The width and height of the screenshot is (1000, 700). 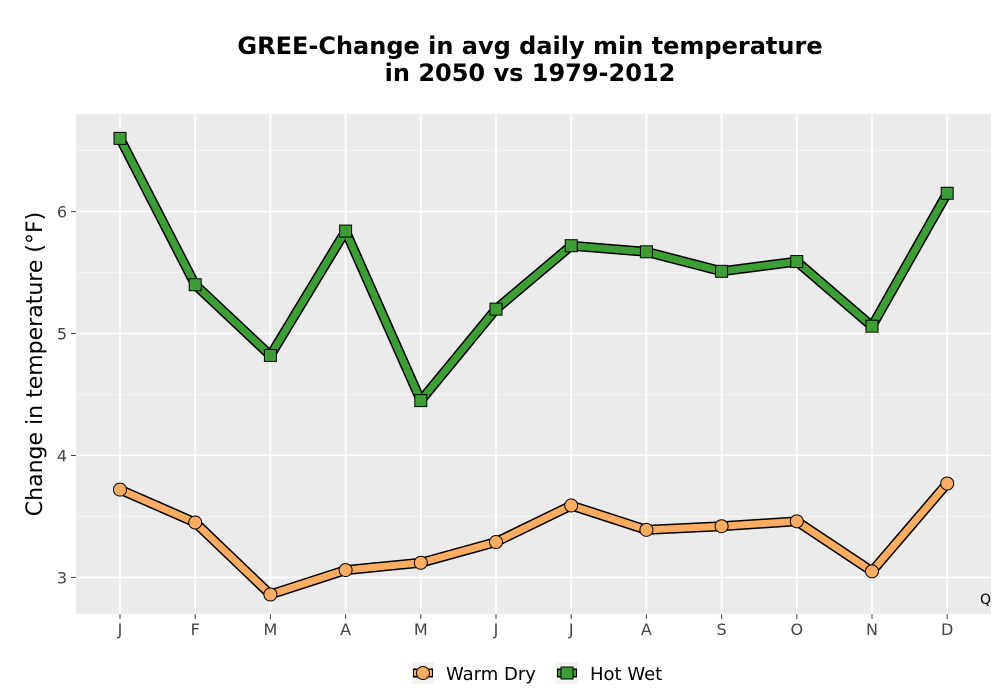 What do you see at coordinates (797, 629) in the screenshot?
I see `x-tick-label: O` at bounding box center [797, 629].